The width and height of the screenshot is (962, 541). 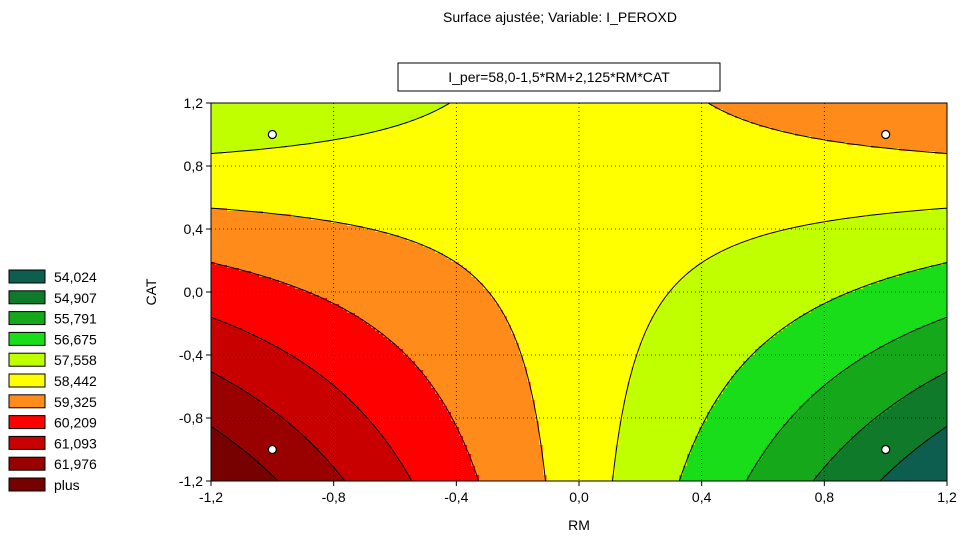 I want to click on chart-title: Surface ajustée; Variable: I_PEROXD, so click(x=560, y=17).